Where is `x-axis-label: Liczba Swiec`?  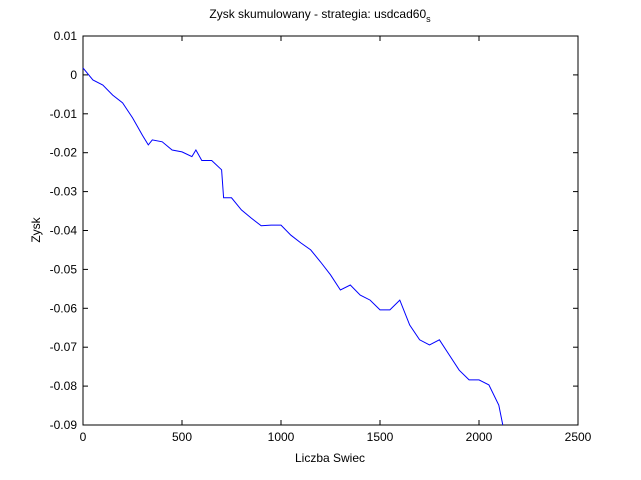 x-axis-label: Liczba Swiec is located at coordinates (330, 458).